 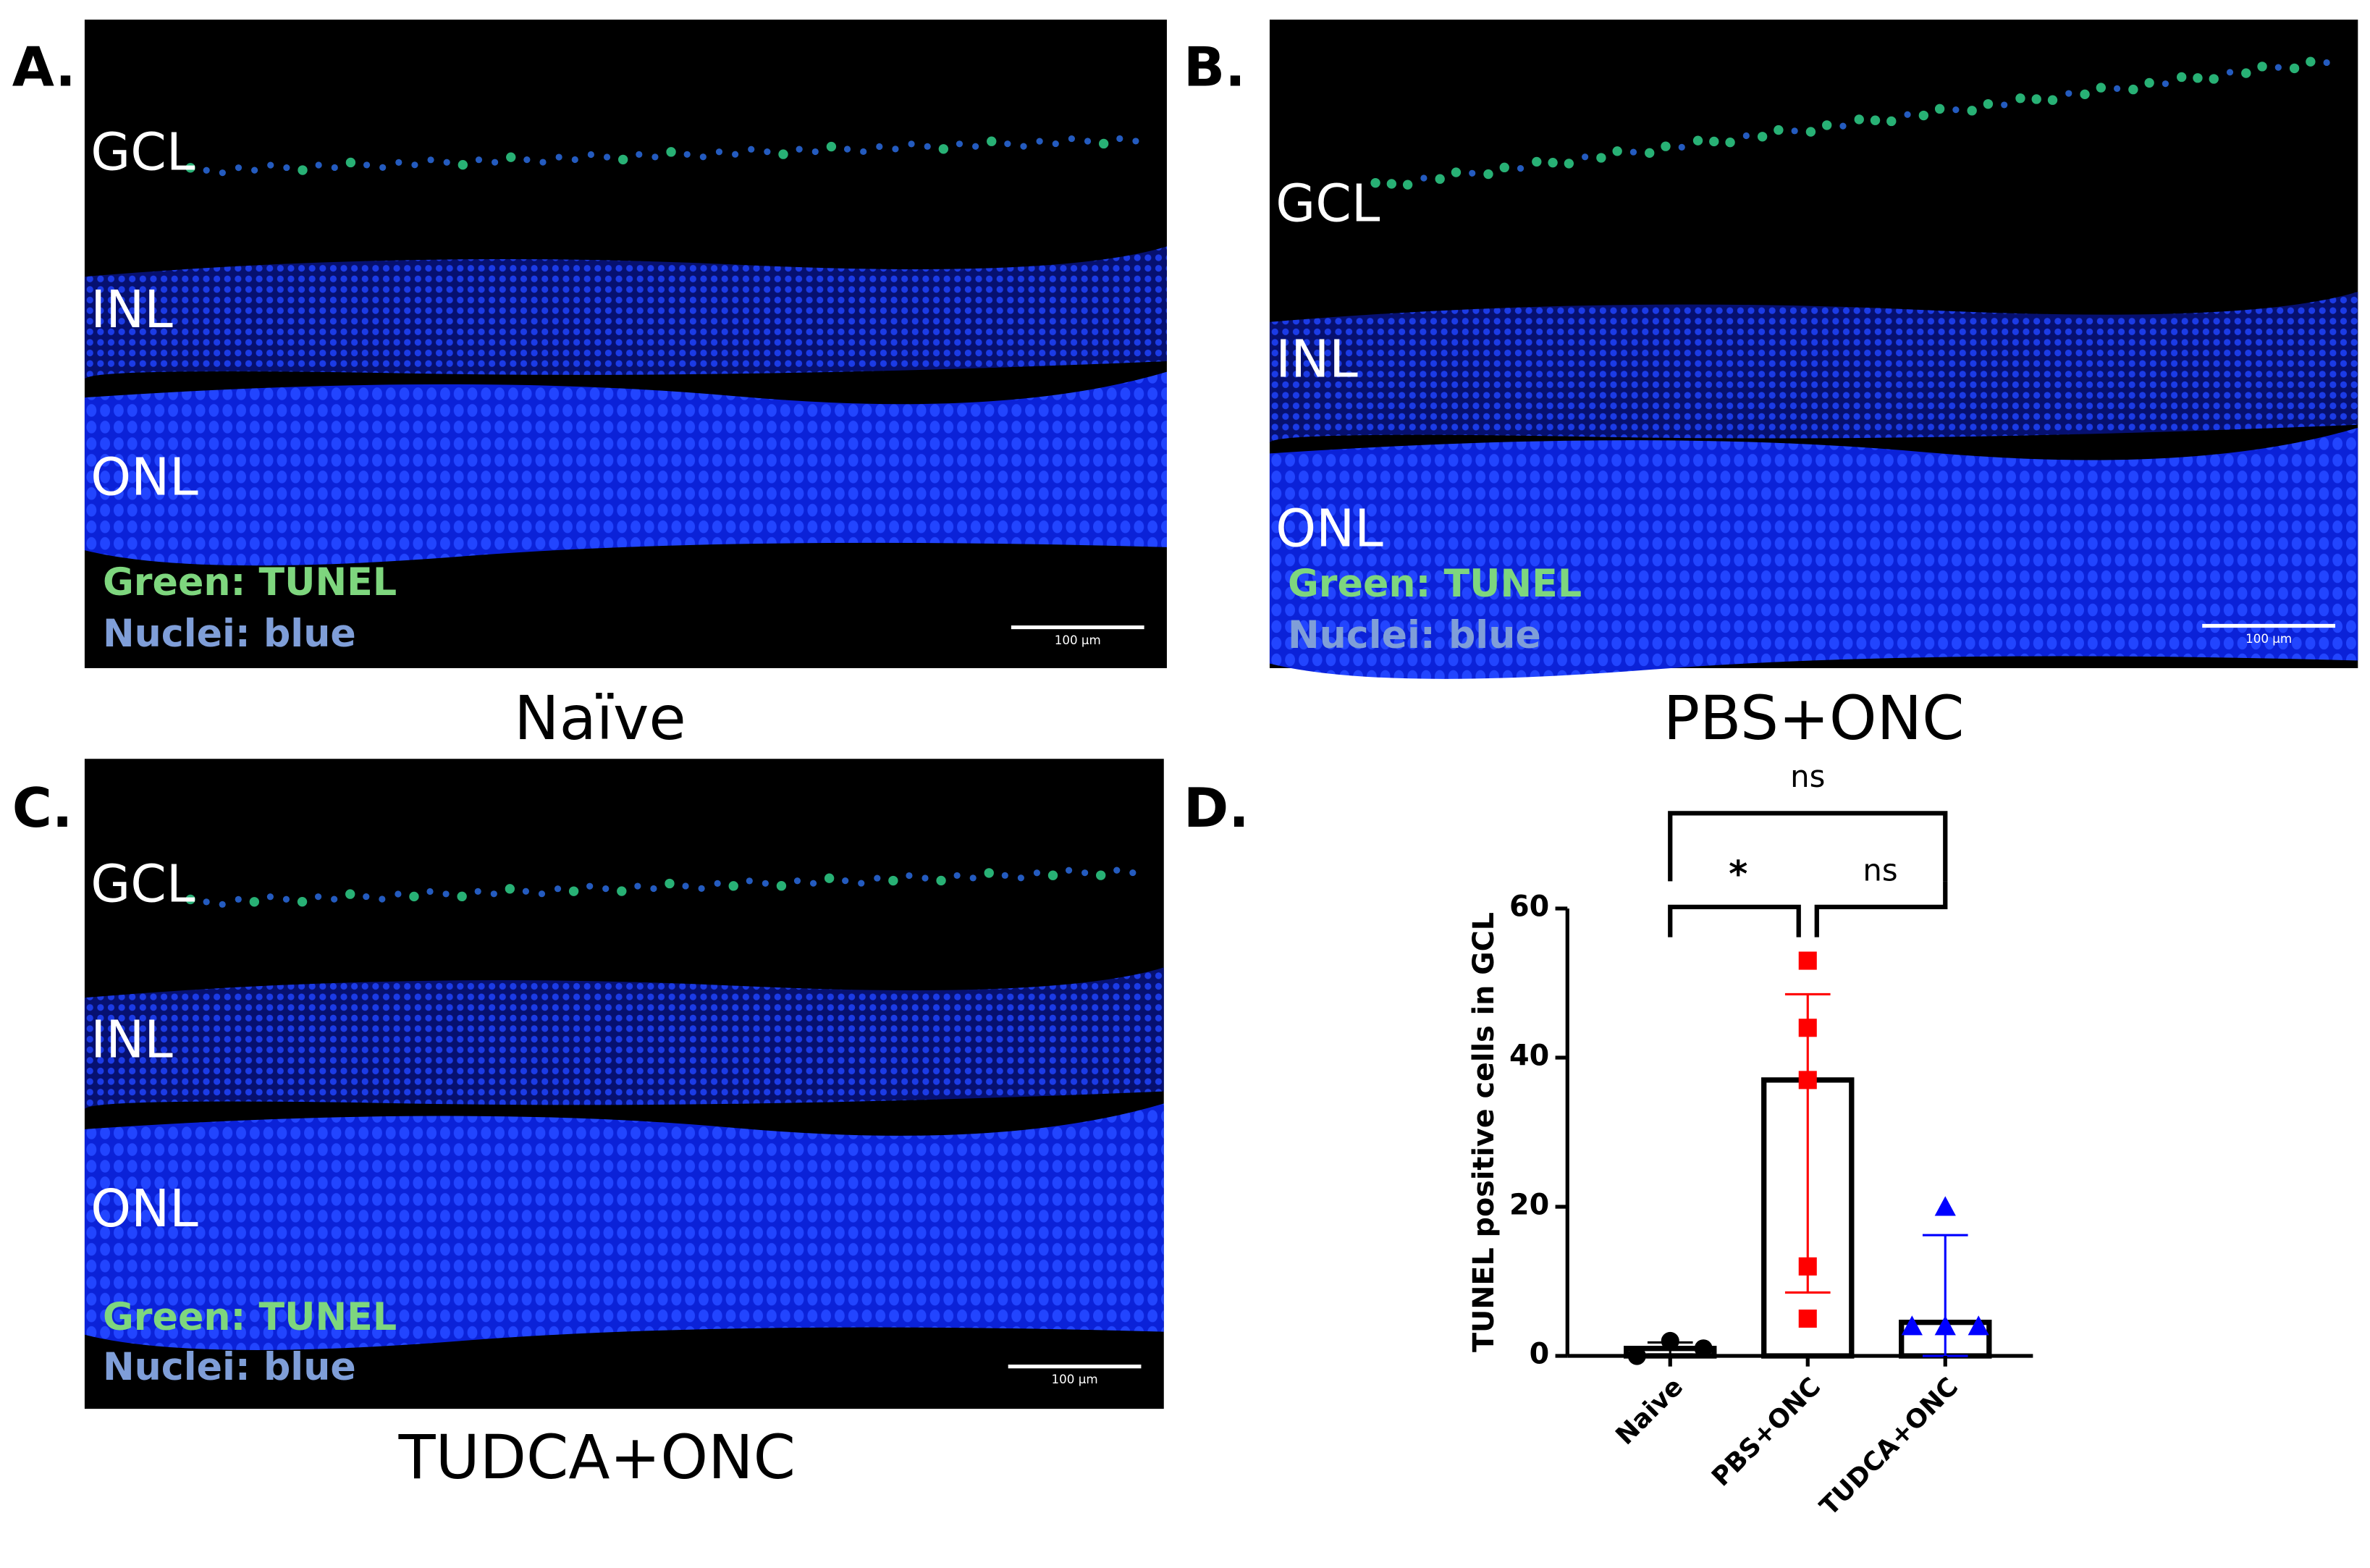 What do you see at coordinates (1738, 874) in the screenshot?
I see `significance-label: *` at bounding box center [1738, 874].